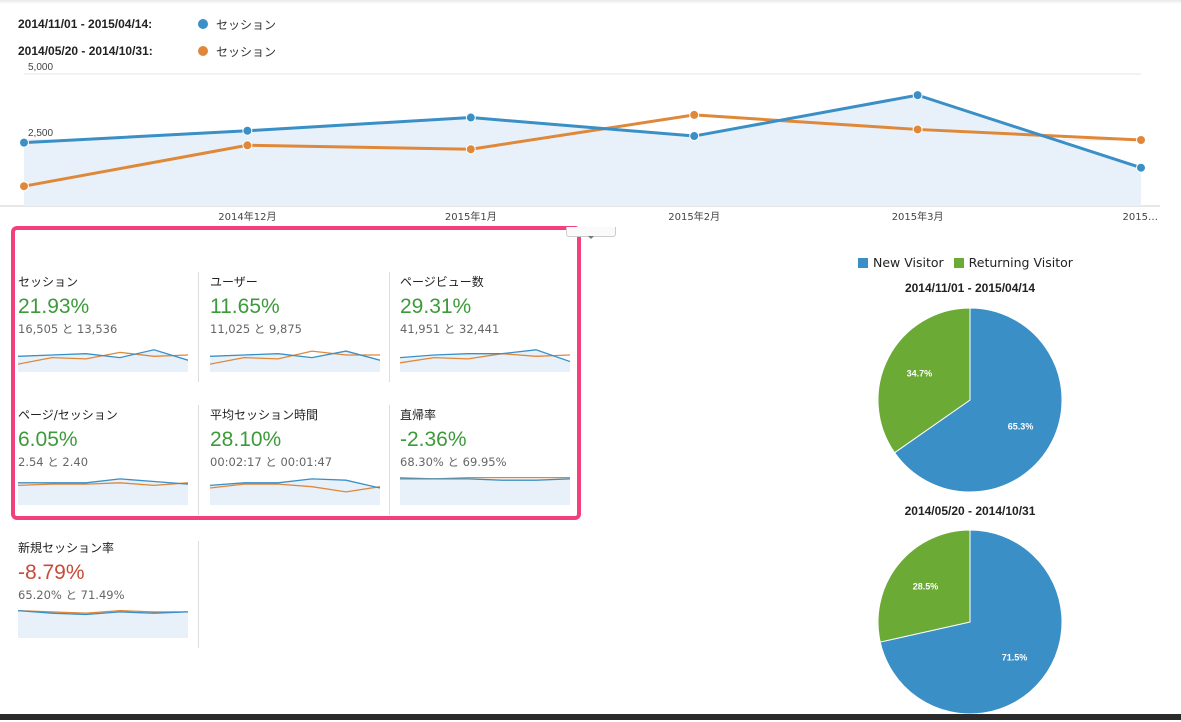  I want to click on pie-legend-new-swatch-icon, so click(863, 262).